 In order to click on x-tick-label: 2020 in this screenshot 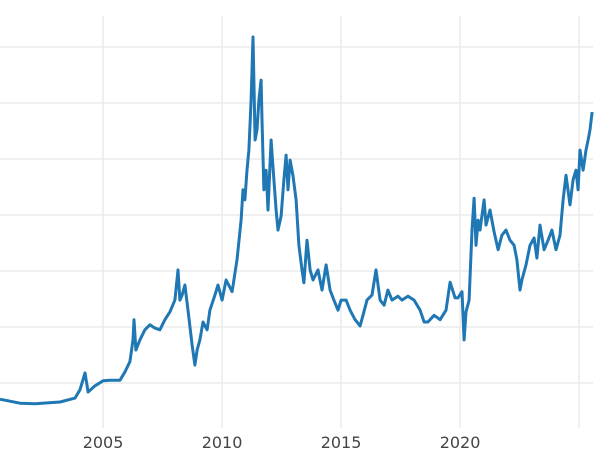, I will do `click(460, 441)`.